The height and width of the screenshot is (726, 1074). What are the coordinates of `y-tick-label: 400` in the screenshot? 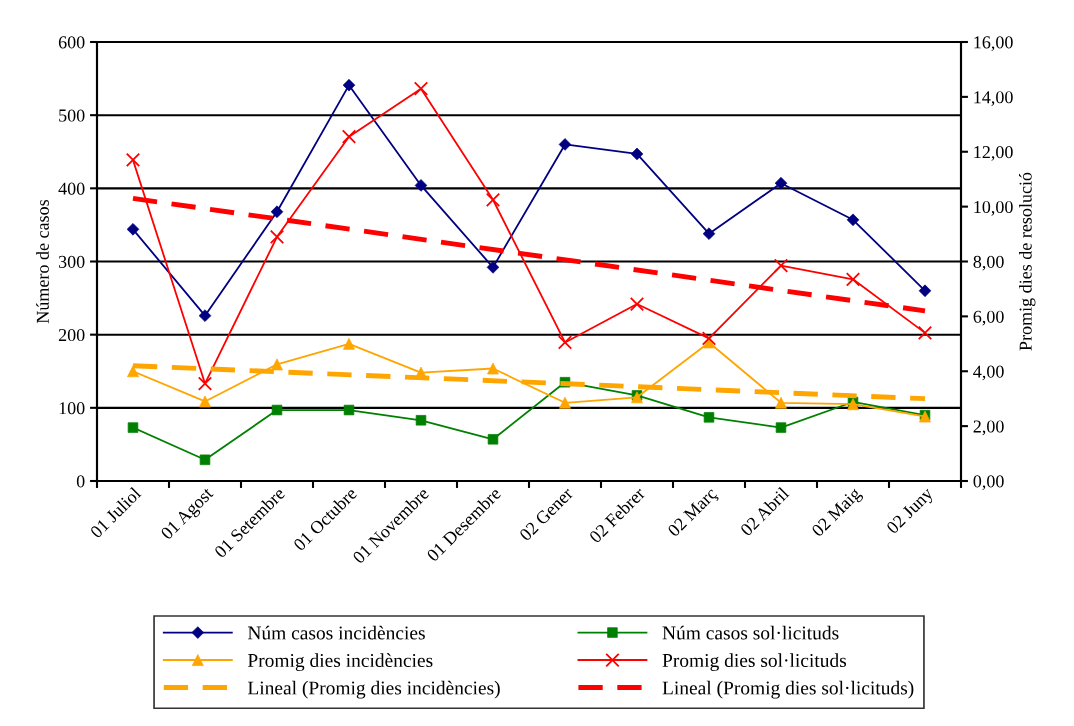 It's located at (71, 188).